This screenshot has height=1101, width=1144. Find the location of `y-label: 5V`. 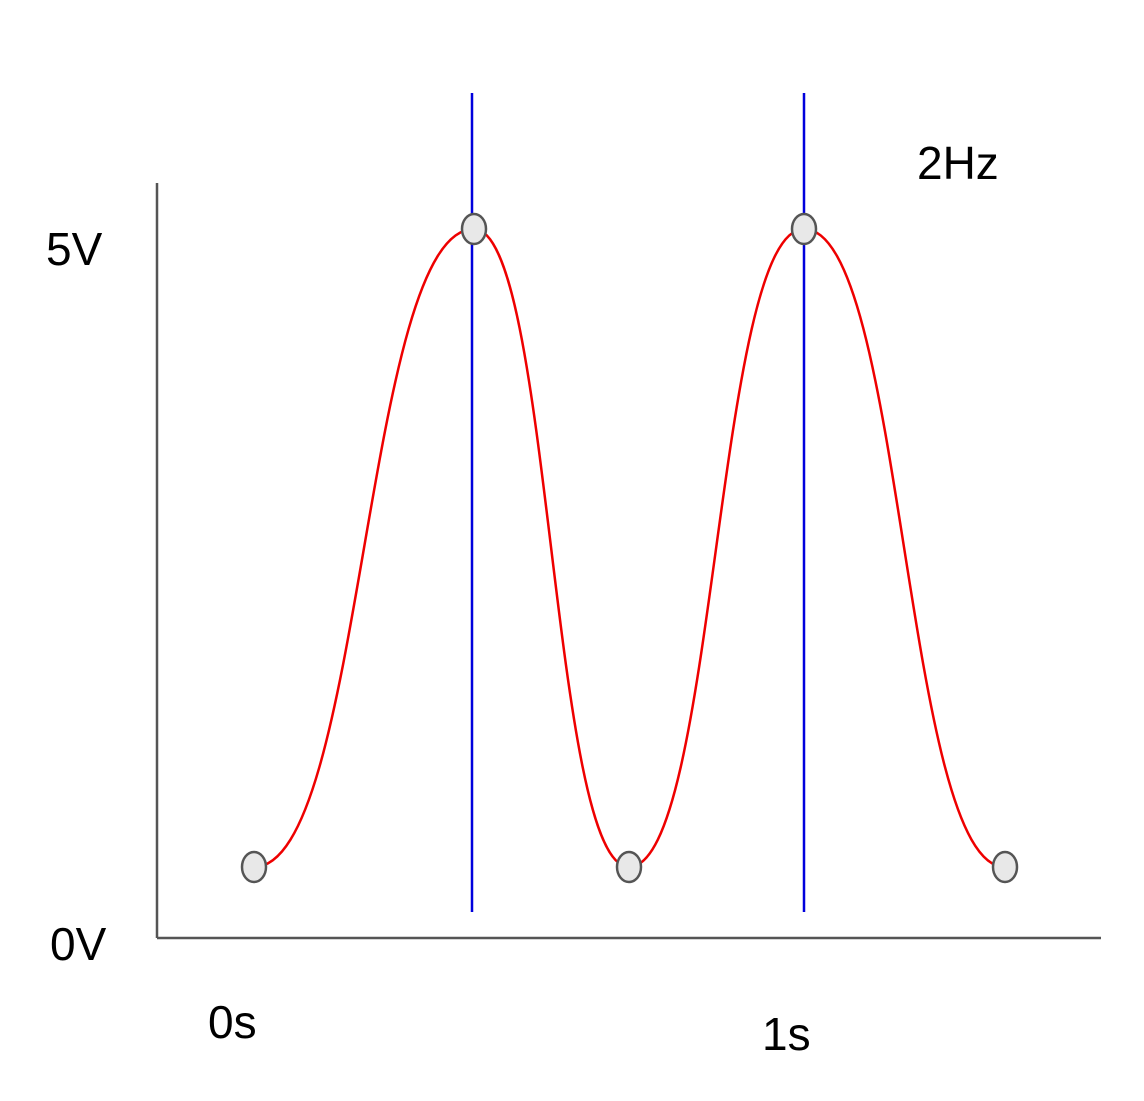

y-label: 5V is located at coordinates (74, 249).